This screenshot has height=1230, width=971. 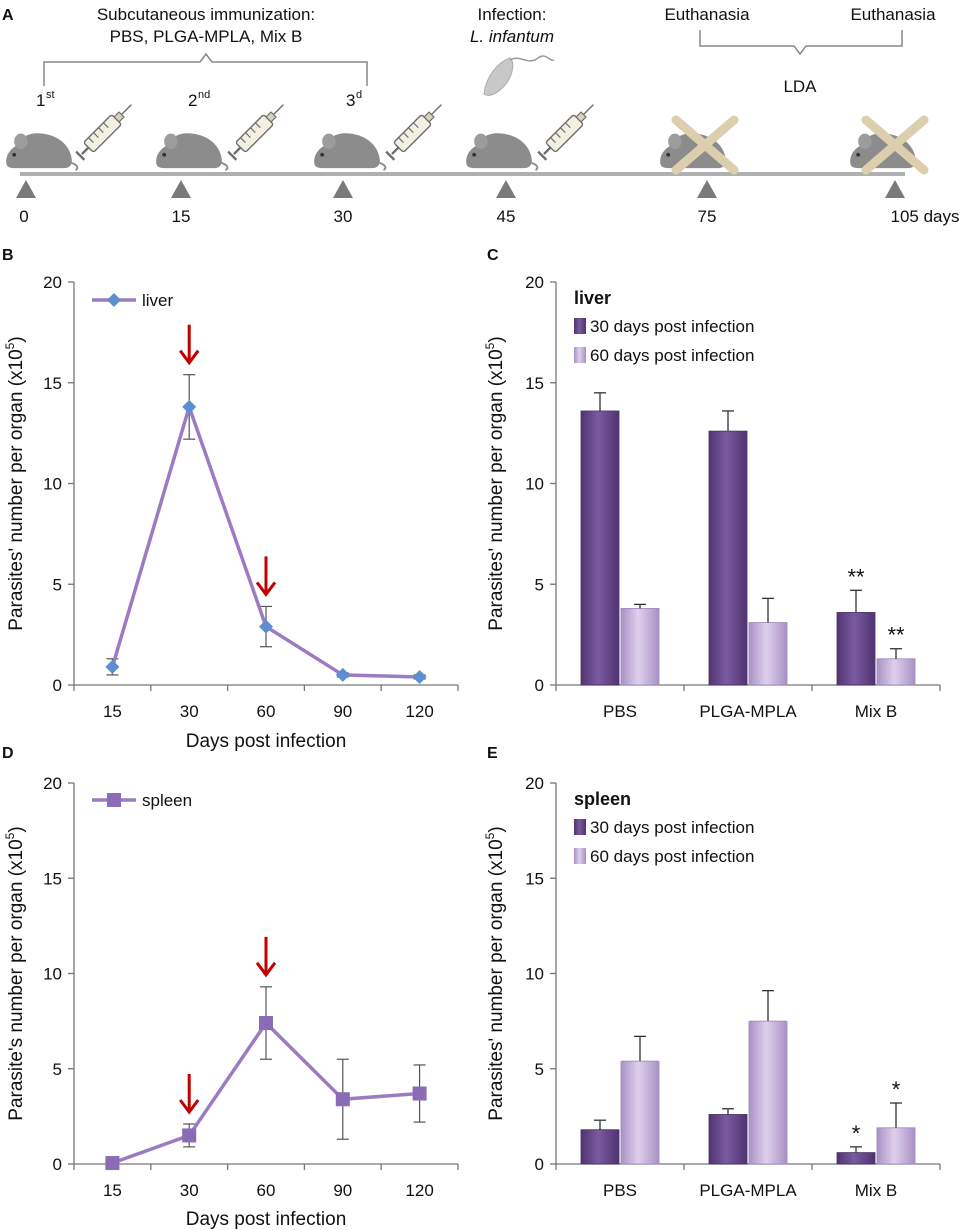 What do you see at coordinates (350, 100) in the screenshot?
I see `svg-text: 3` at bounding box center [350, 100].